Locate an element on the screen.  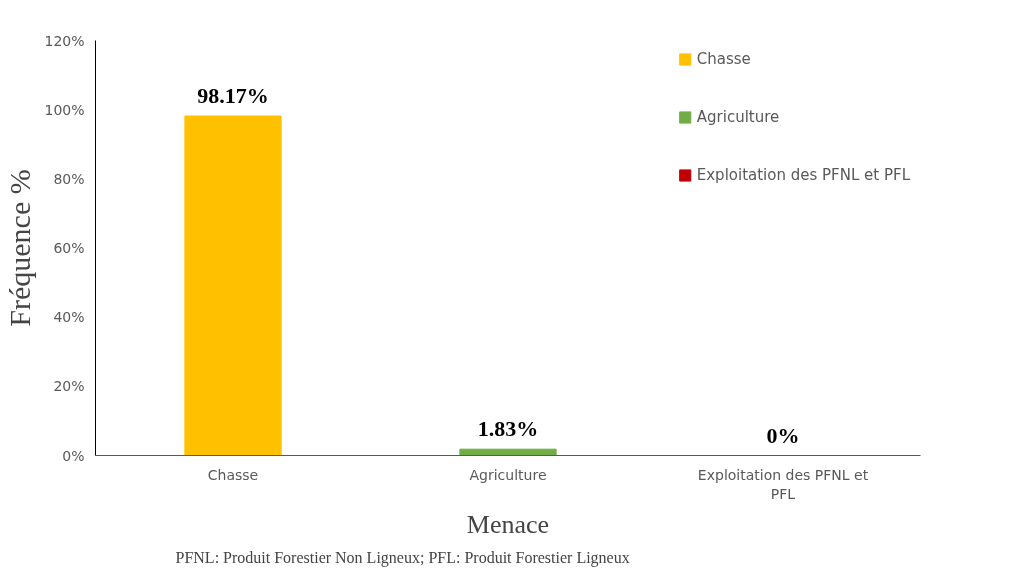
y-axis-title: Fréquence % is located at coordinates (20, 248).